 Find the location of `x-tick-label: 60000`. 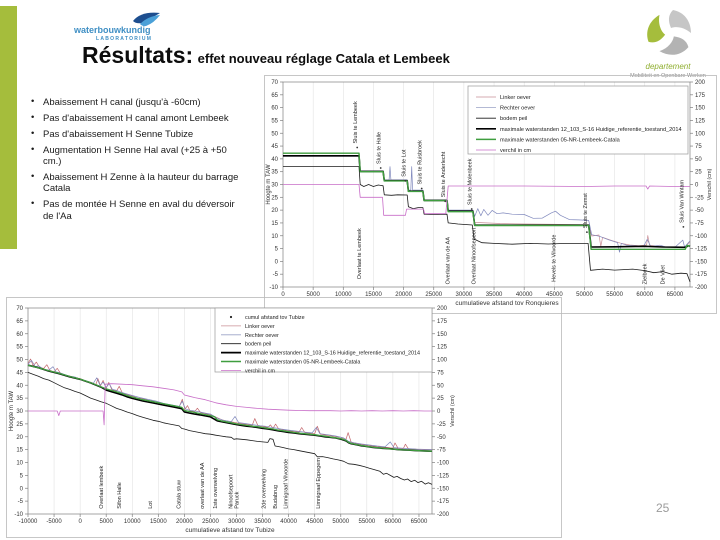

x-tick-label: 60000 is located at coordinates (393, 522).